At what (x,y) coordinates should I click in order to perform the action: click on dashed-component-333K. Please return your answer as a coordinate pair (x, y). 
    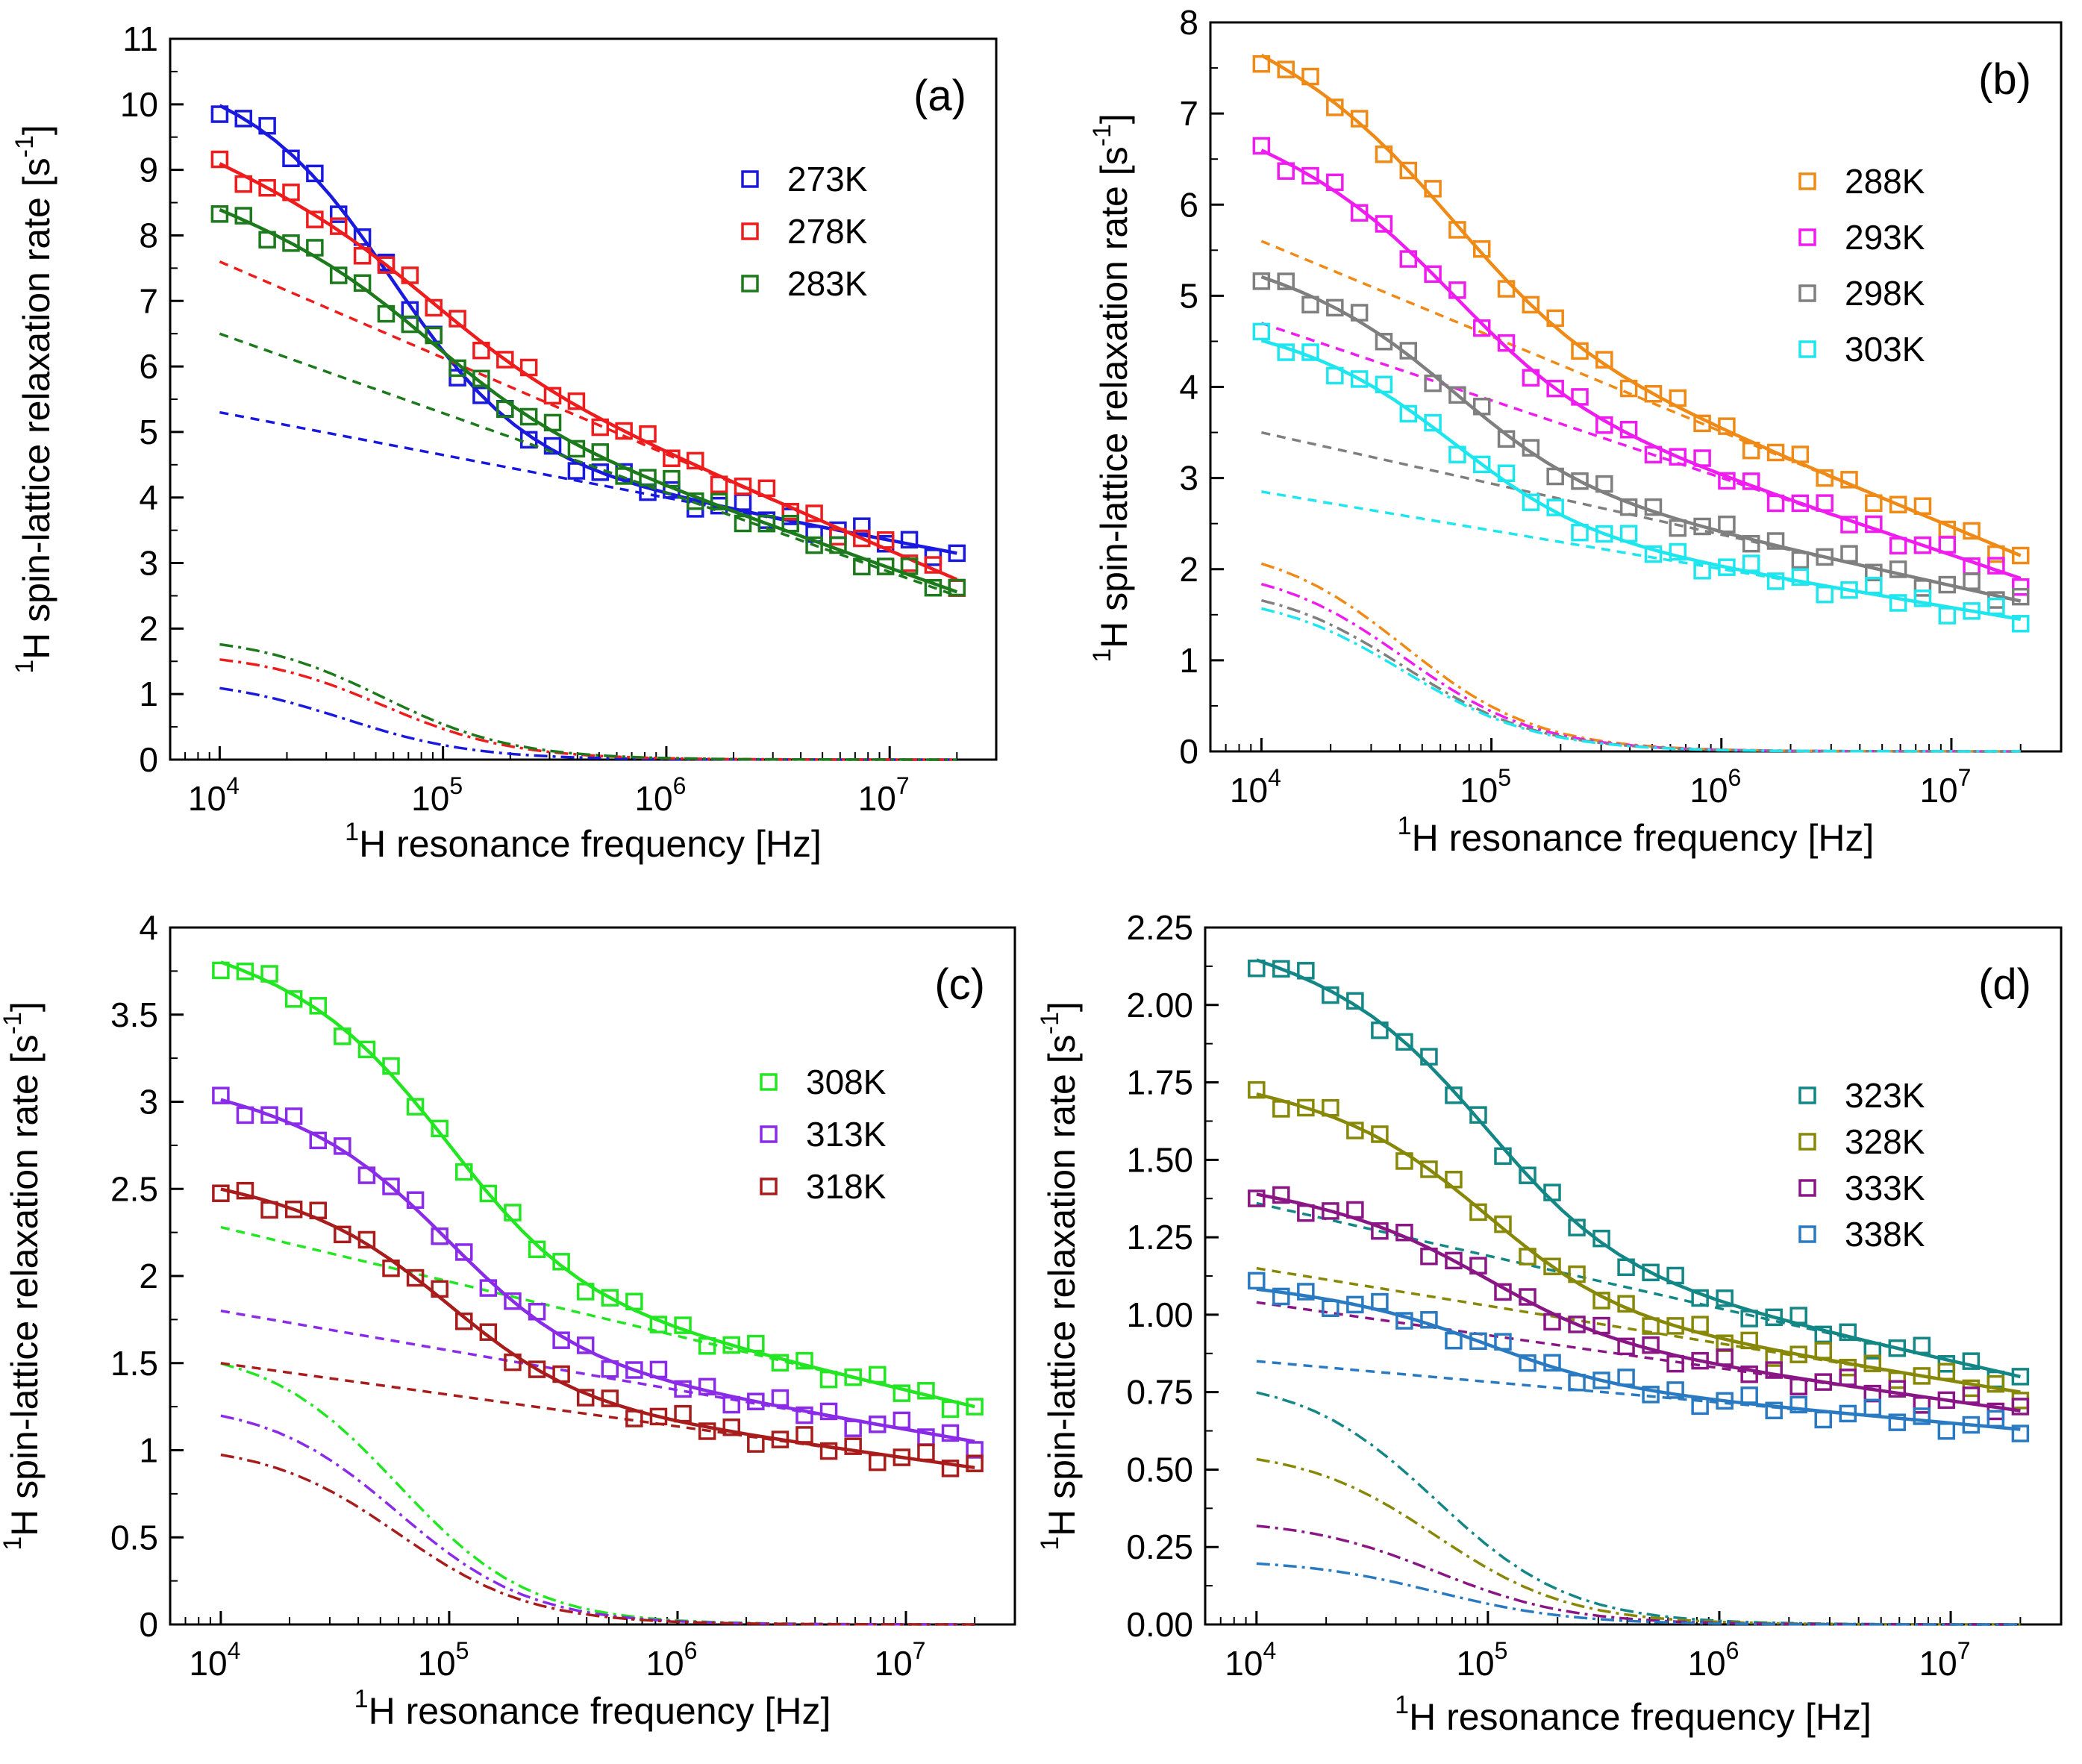
    Looking at the image, I should click on (1638, 1357).